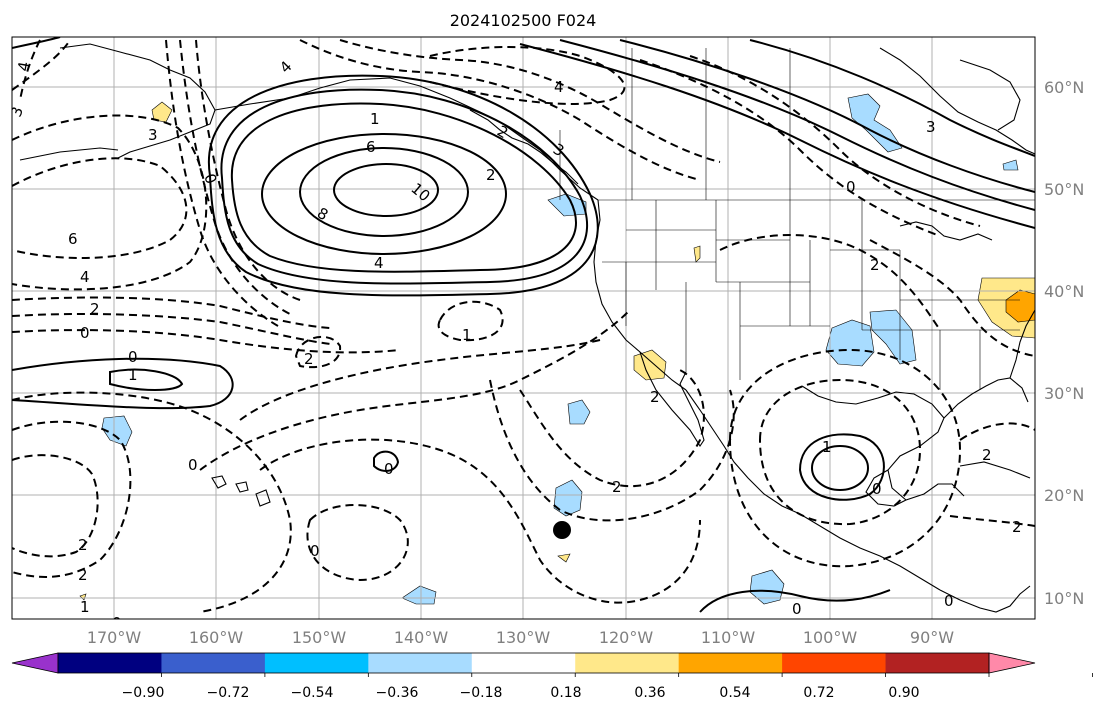  I want to click on coast-alaska, so click(137, 101).